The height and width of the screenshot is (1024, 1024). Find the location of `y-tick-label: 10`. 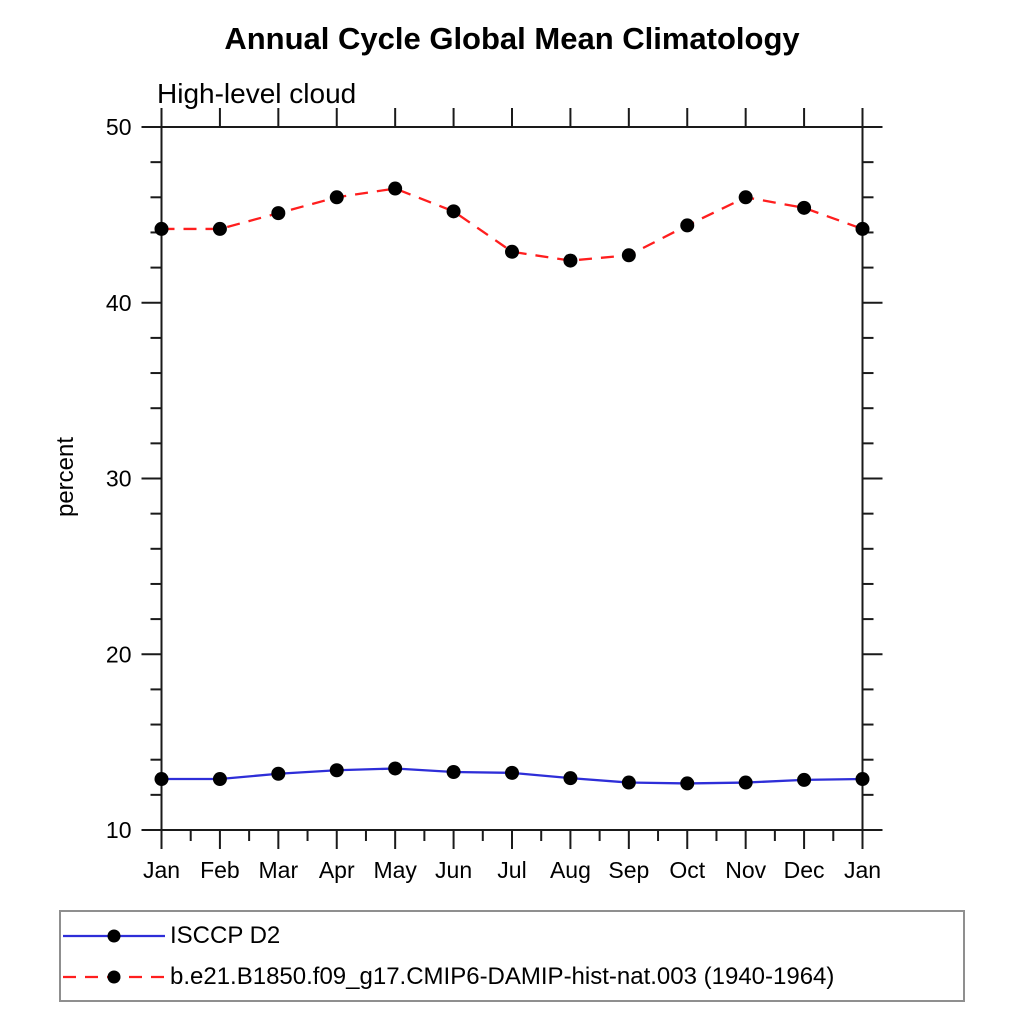

y-tick-label: 10 is located at coordinates (119, 830).